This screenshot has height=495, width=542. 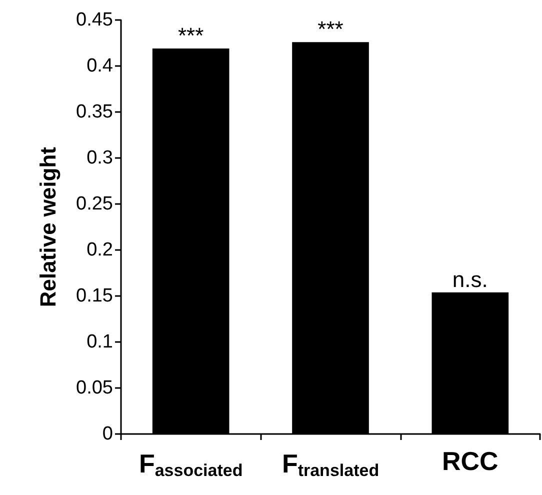 What do you see at coordinates (99, 158) in the screenshot?
I see `y-tick-label: 0.3` at bounding box center [99, 158].